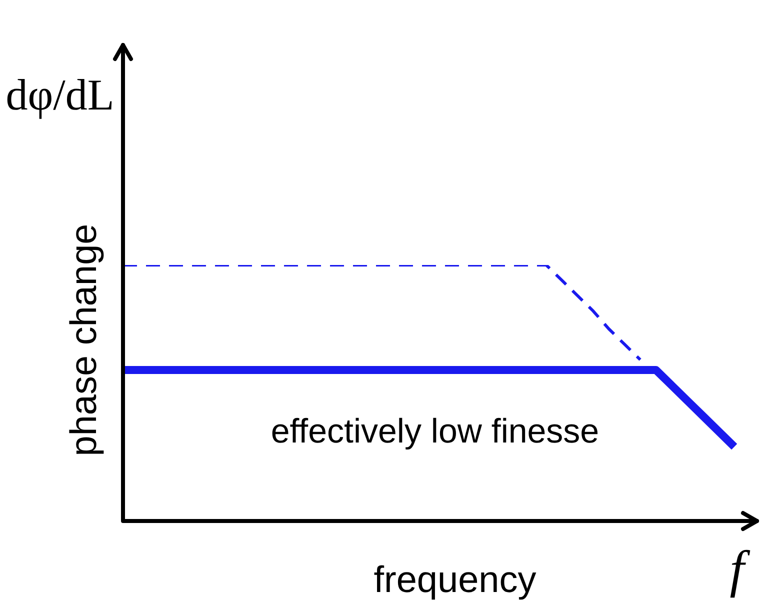  Describe the element at coordinates (84, 340) in the screenshot. I see `y-axis-title: phase change` at that location.